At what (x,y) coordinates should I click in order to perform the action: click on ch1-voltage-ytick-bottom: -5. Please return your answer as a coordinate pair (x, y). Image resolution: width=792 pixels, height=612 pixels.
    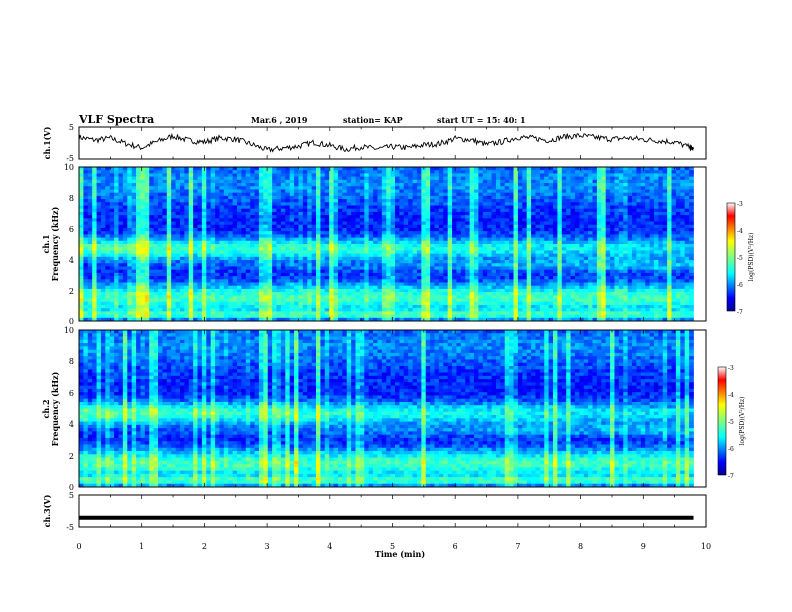
    Looking at the image, I should click on (70, 158).